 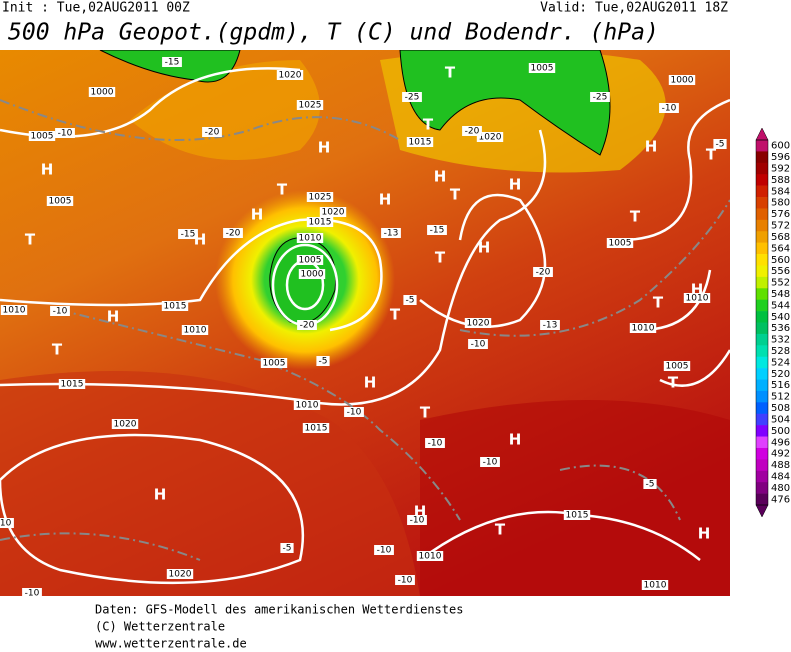 What do you see at coordinates (96, 8) in the screenshot?
I see `init-time: Init : Tue,02AUG2011 00Z` at bounding box center [96, 8].